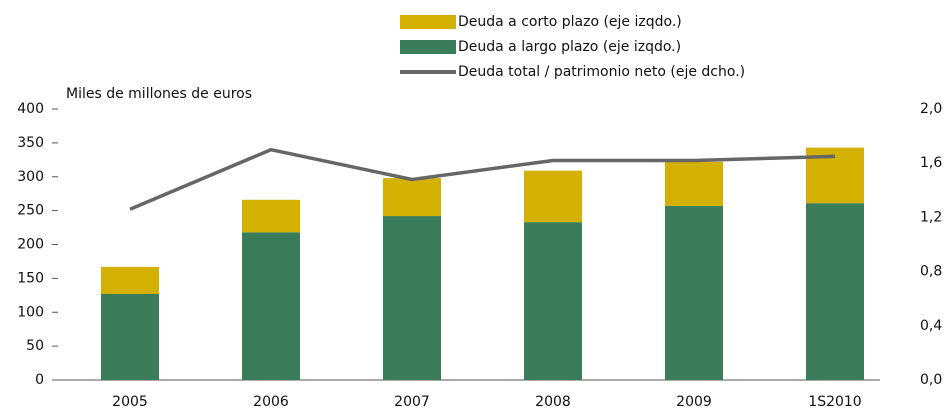 The height and width of the screenshot is (412, 948). I want to click on line-series, so click(482, 179).